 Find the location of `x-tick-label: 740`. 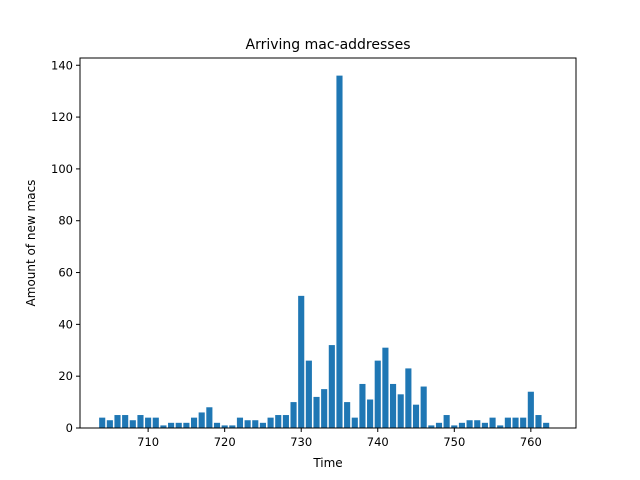

x-tick-label: 740 is located at coordinates (378, 442).